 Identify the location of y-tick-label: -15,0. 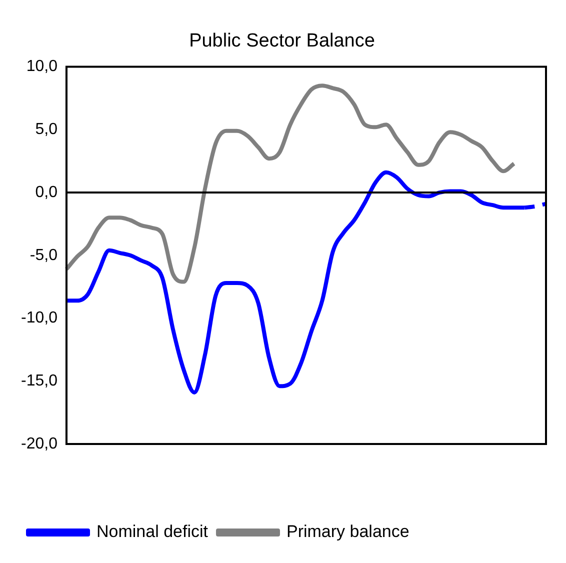
(39, 381).